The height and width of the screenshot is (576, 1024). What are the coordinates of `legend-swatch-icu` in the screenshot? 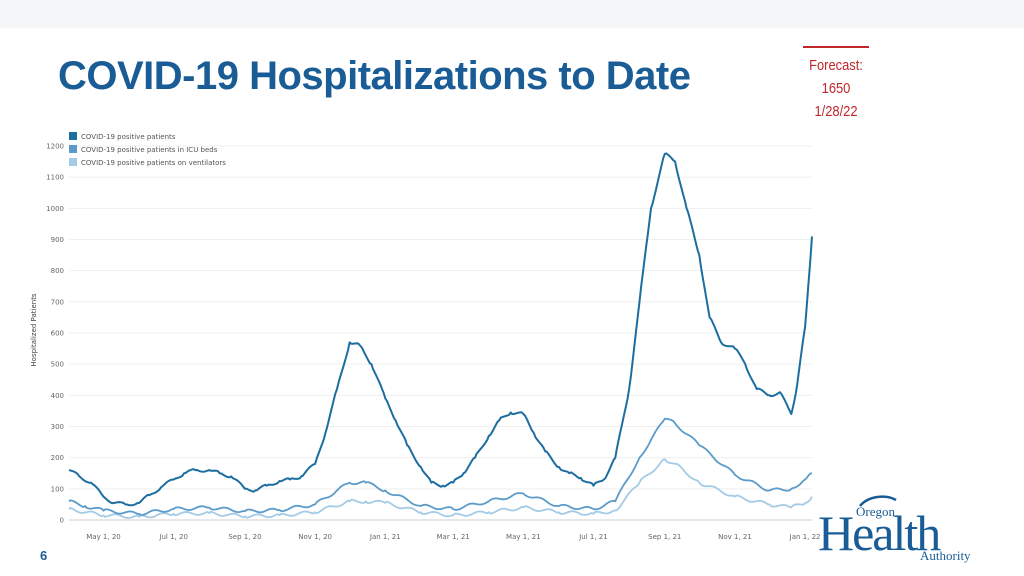 It's located at (73, 149).